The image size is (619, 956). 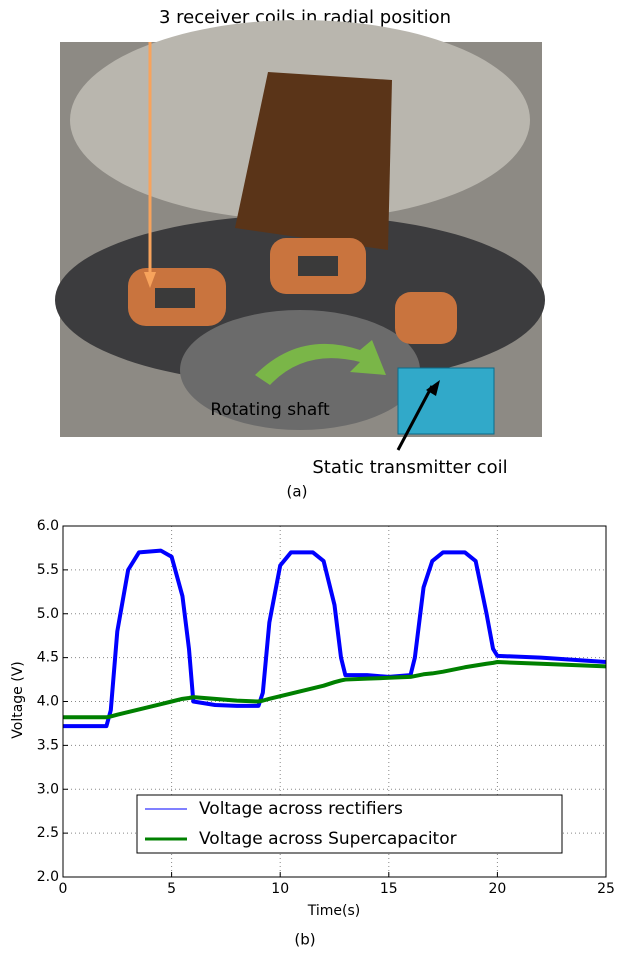 What do you see at coordinates (304, 940) in the screenshot?
I see `panel-label: (b)` at bounding box center [304, 940].